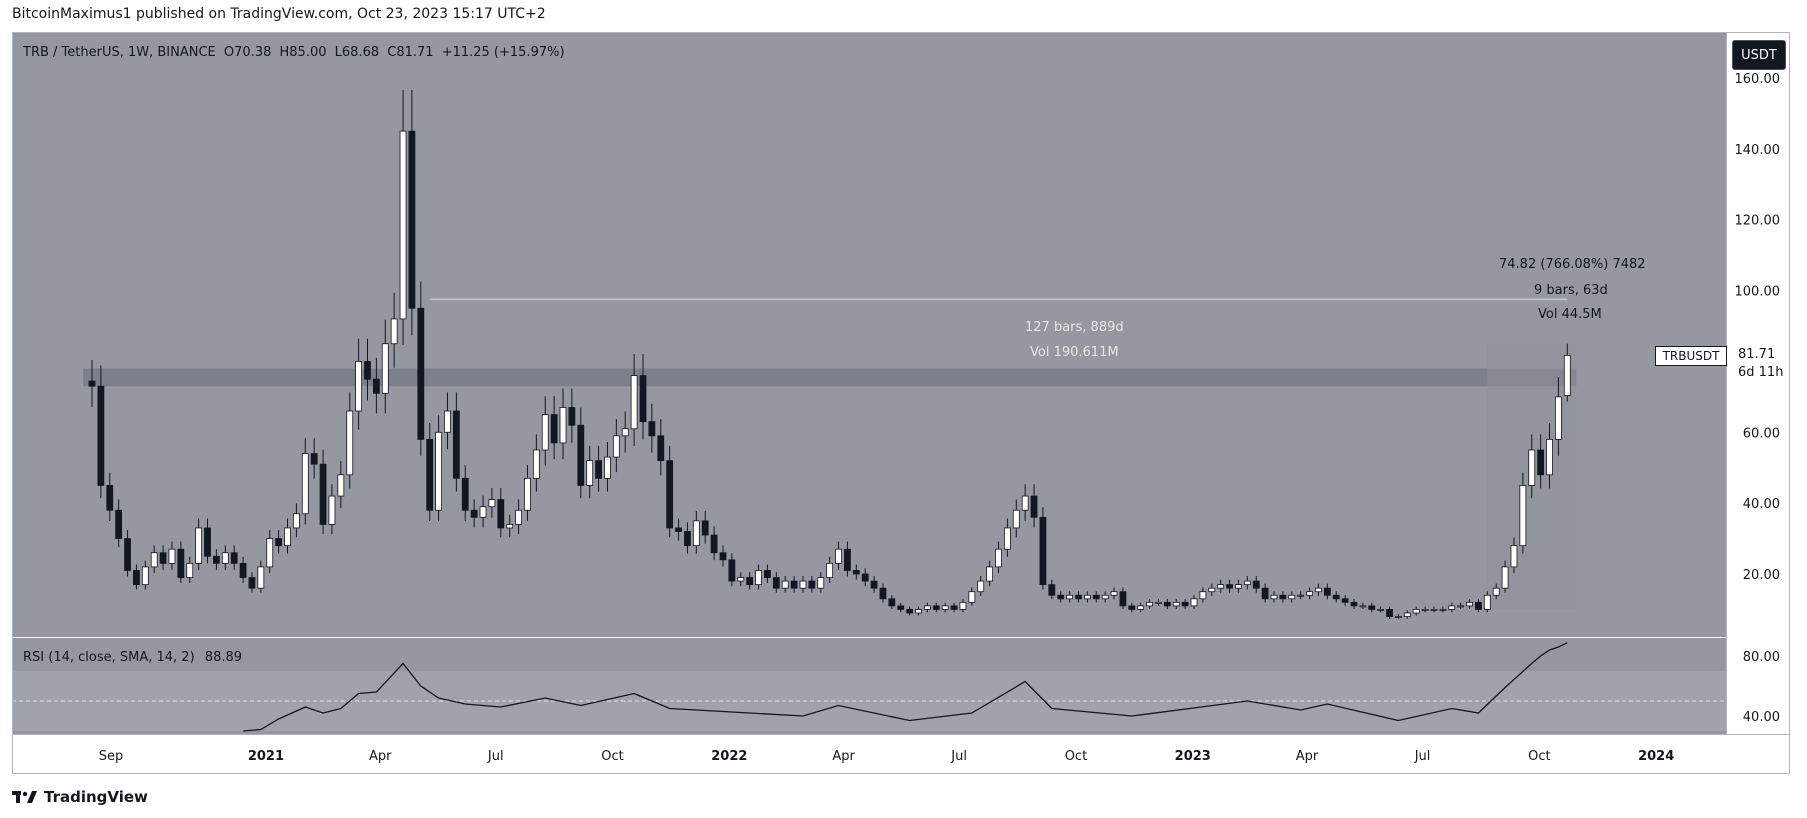 The width and height of the screenshot is (1807, 818). What do you see at coordinates (1193, 756) in the screenshot?
I see `time-tick-label: 2023` at bounding box center [1193, 756].